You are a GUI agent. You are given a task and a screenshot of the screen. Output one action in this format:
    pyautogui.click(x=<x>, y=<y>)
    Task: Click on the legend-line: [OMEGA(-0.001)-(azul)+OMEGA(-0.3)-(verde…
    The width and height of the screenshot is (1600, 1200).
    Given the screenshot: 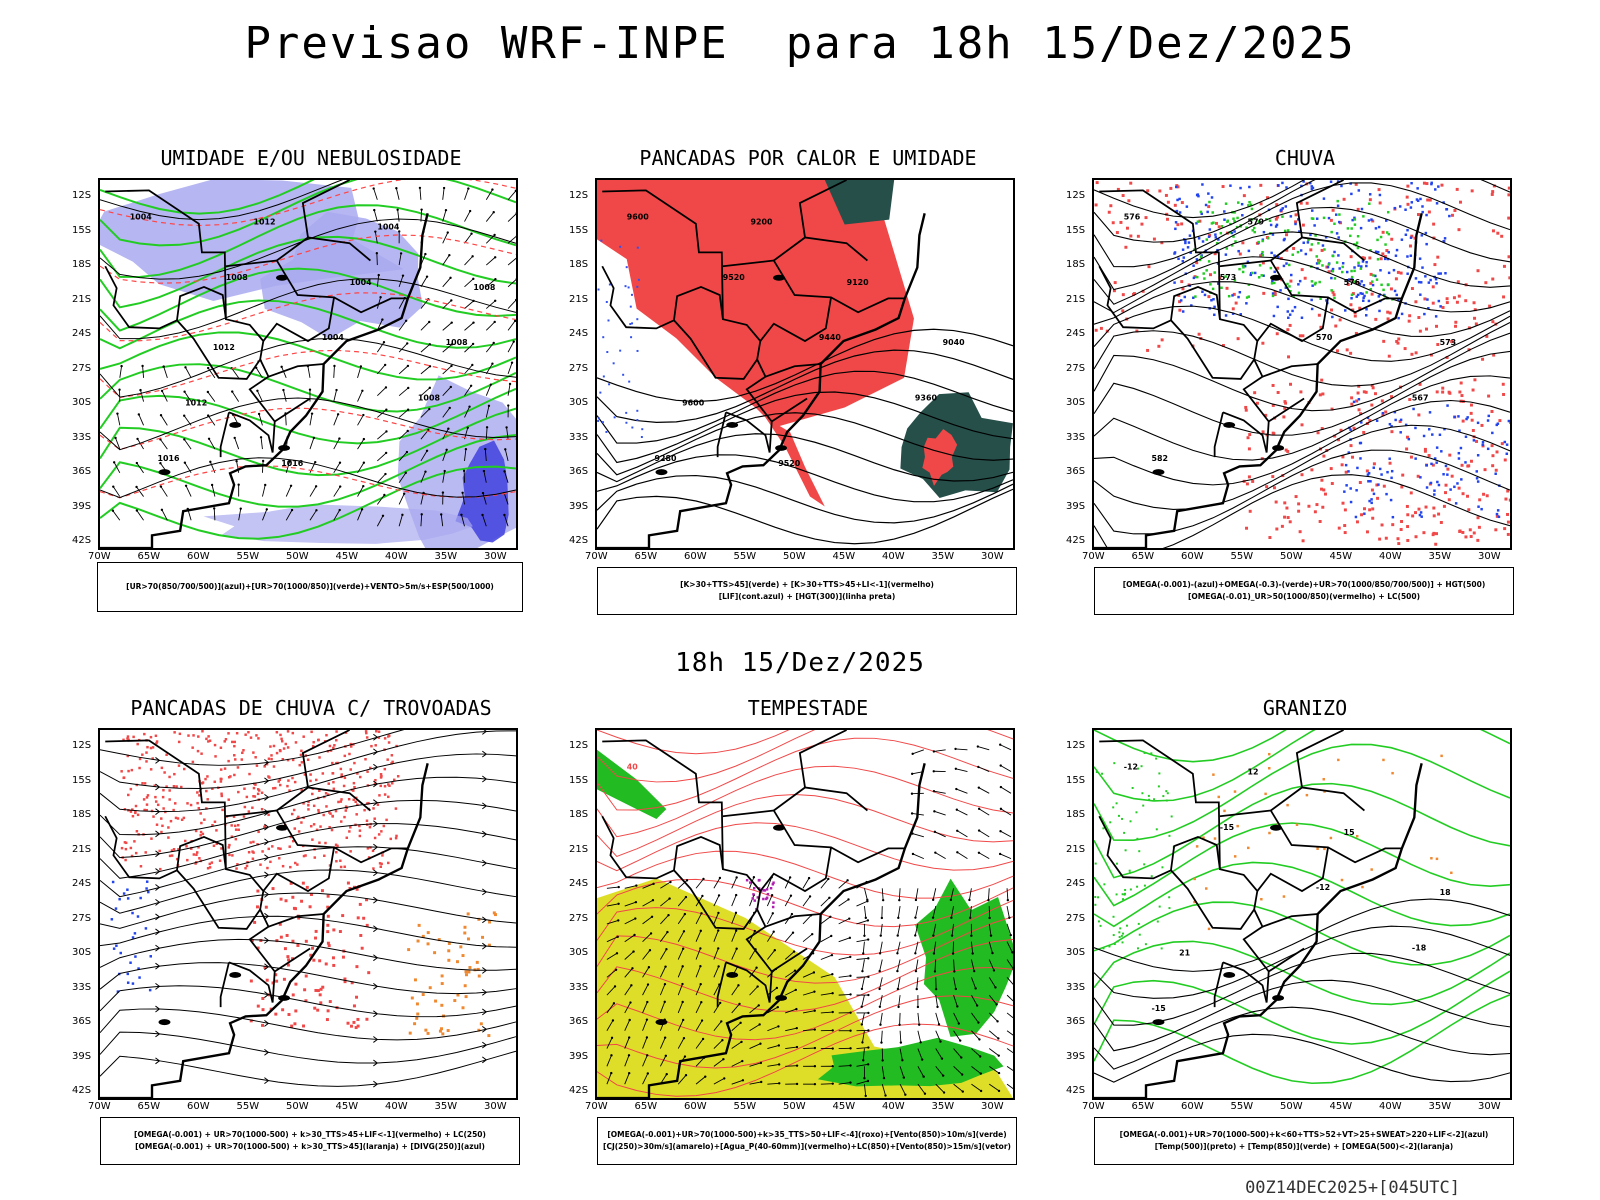 What is the action you would take?
    pyautogui.click(x=1304, y=584)
    